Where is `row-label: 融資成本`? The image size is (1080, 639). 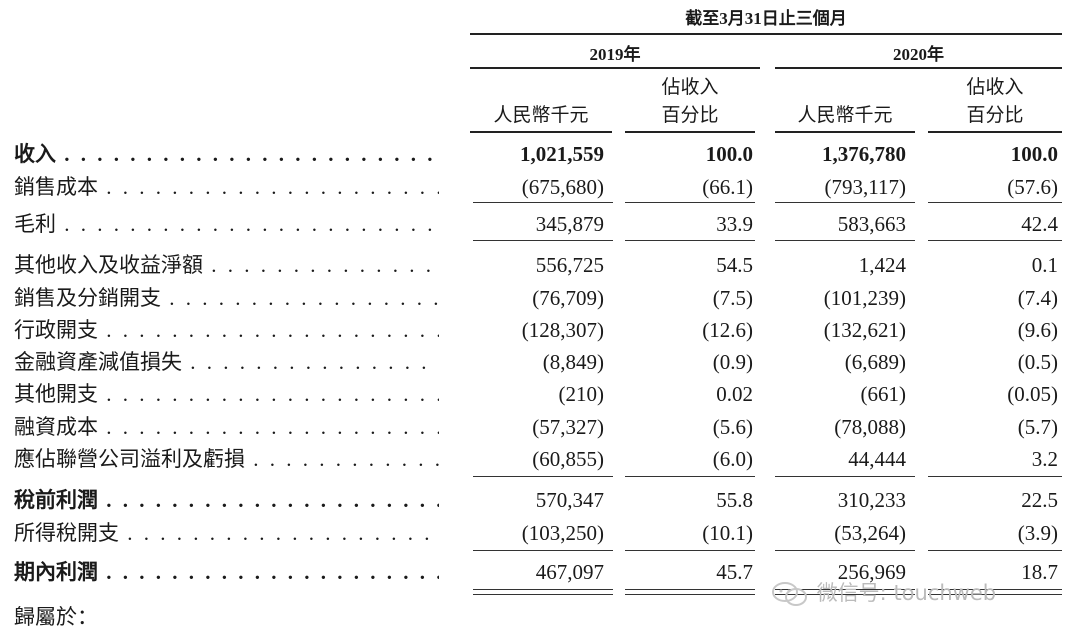 row-label: 融資成本 is located at coordinates (56, 427).